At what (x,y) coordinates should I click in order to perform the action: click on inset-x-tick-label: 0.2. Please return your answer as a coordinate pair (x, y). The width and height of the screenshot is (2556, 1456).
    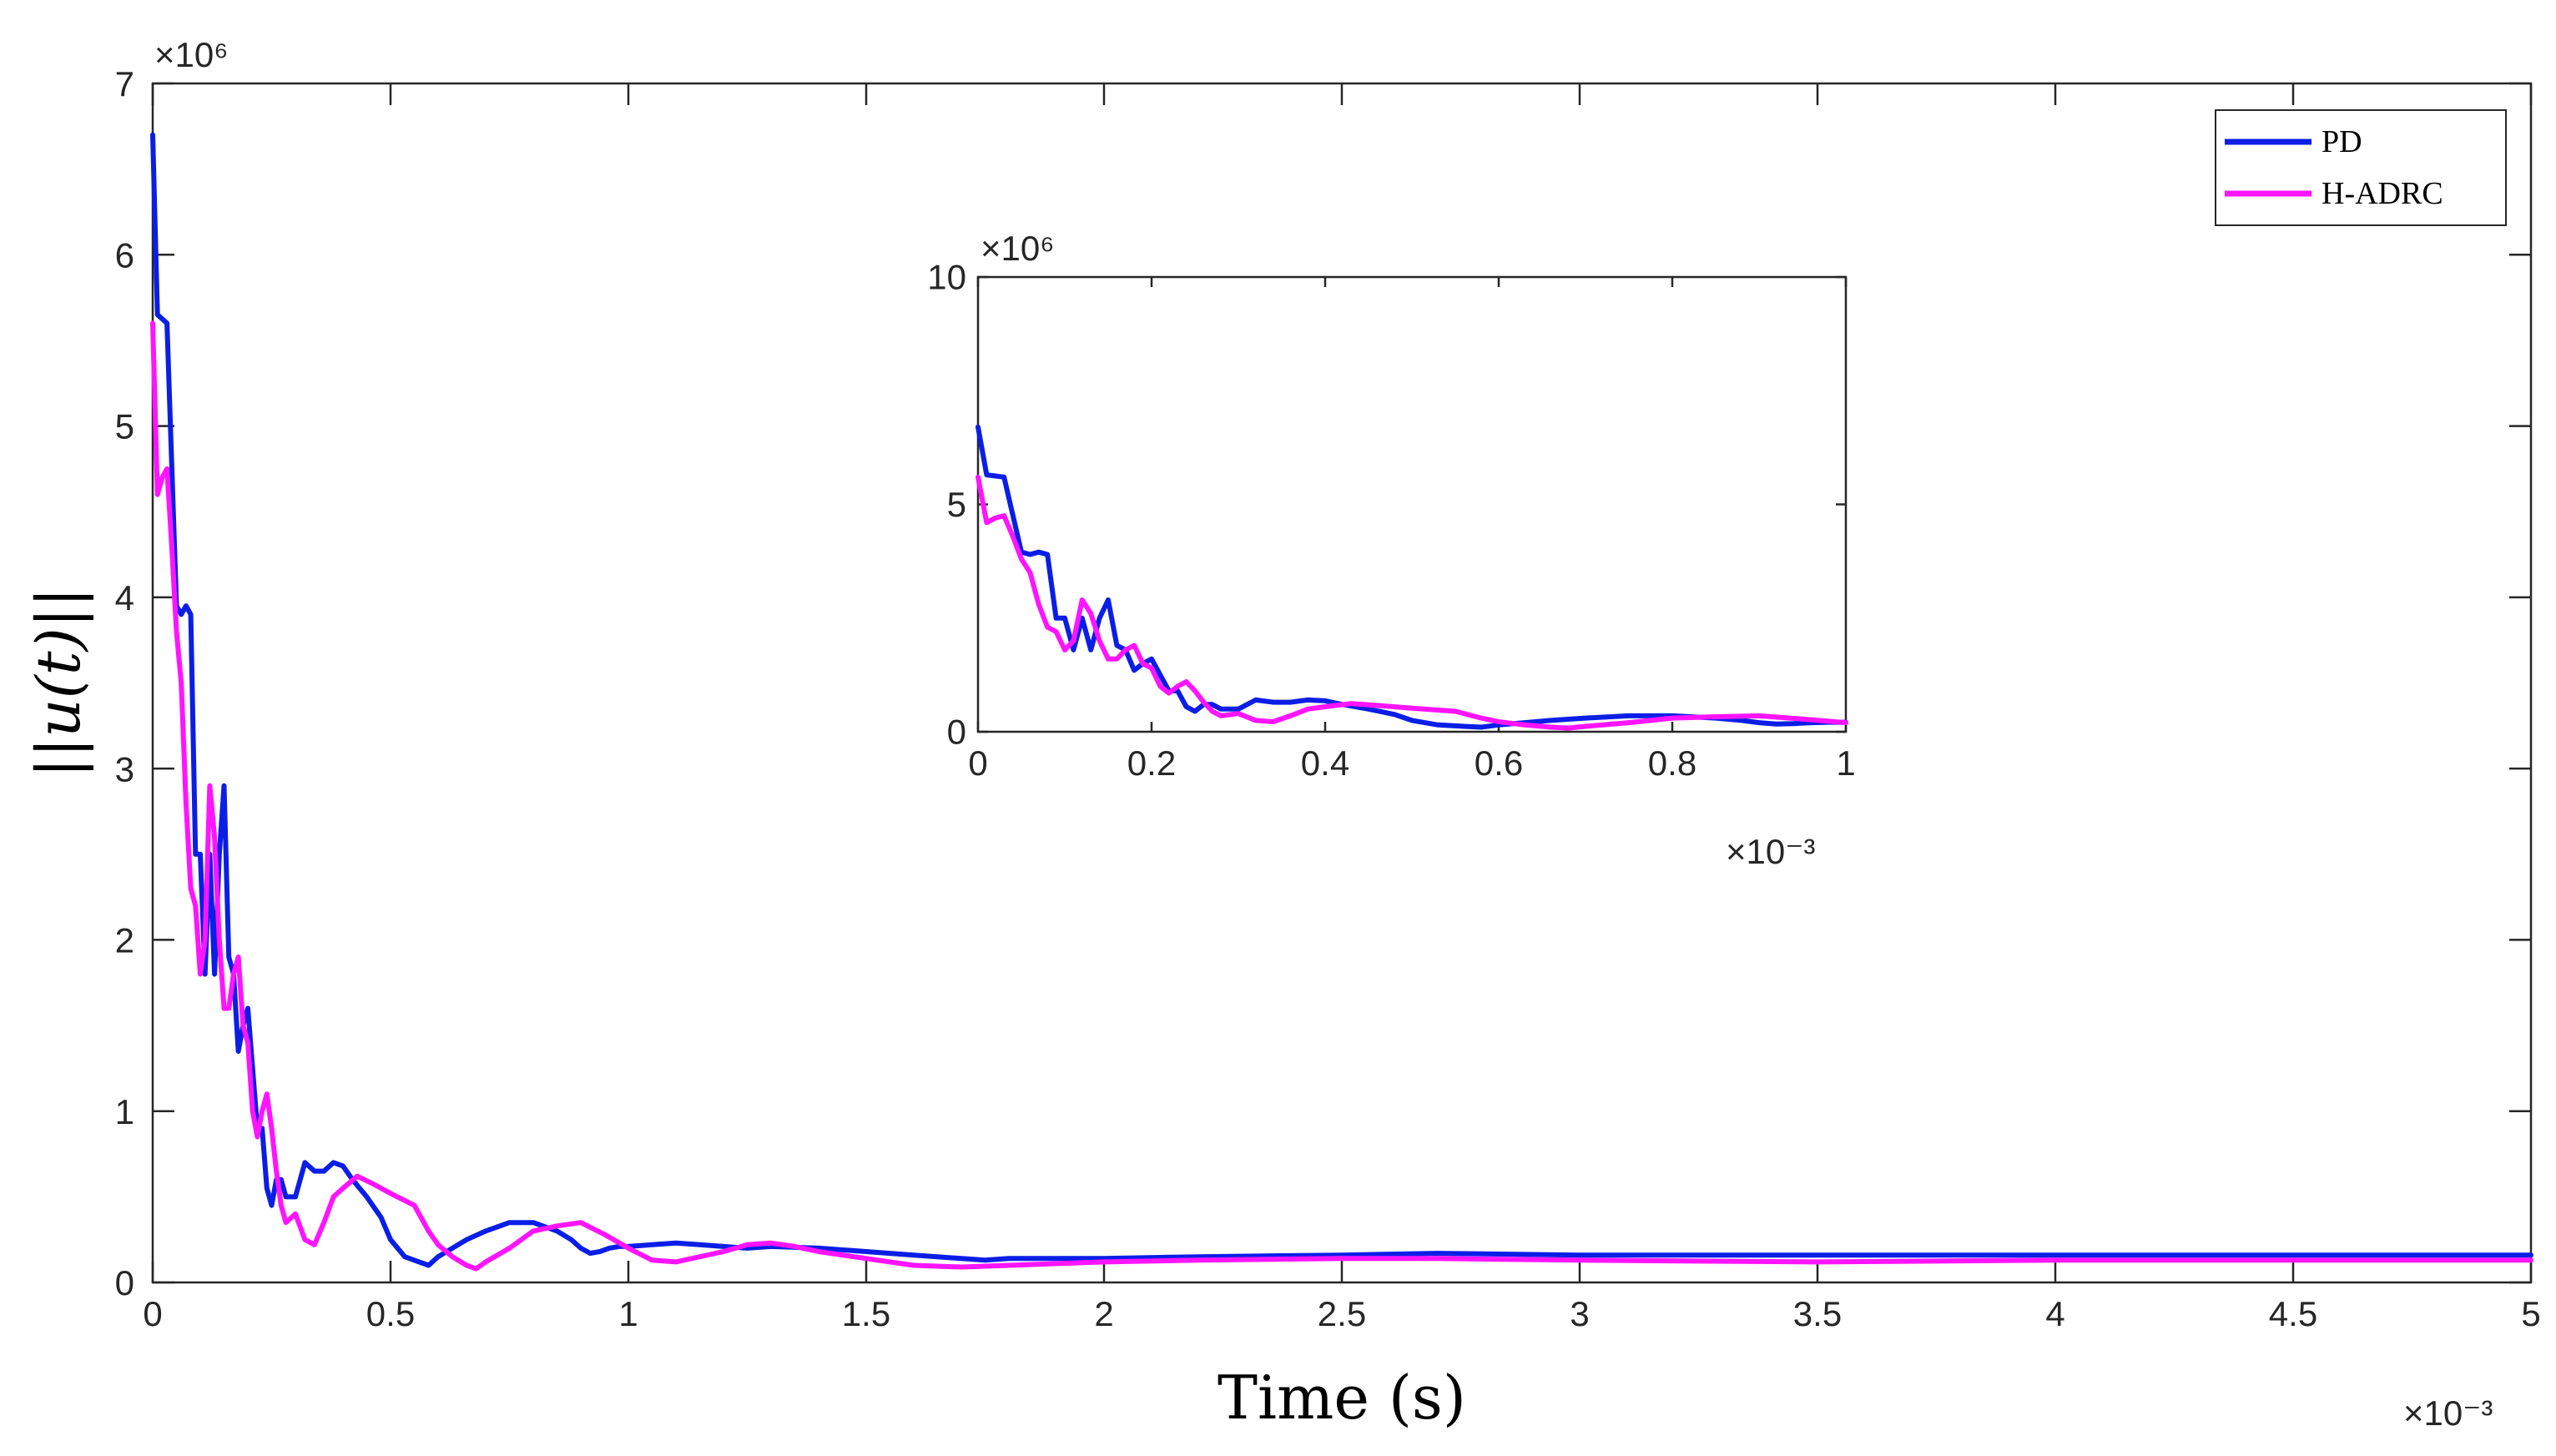
    Looking at the image, I should click on (1151, 763).